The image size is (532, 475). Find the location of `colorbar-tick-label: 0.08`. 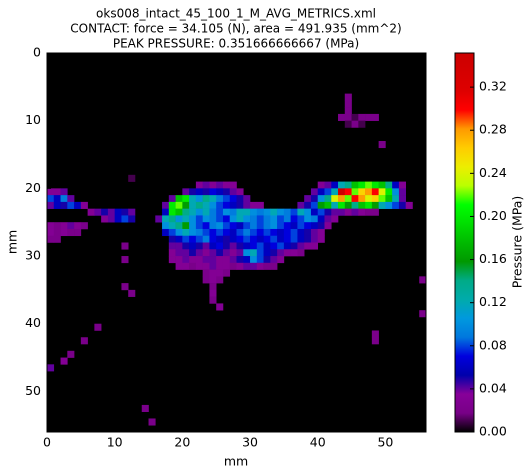

colorbar-tick-label: 0.08 is located at coordinates (493, 344).